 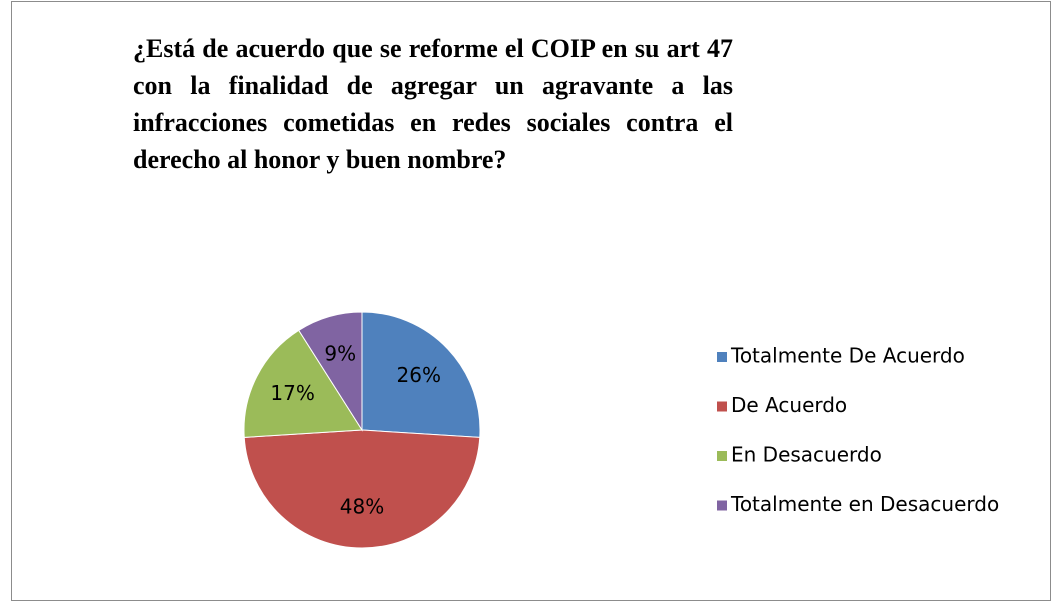 I want to click on data-label: 17%, so click(x=292, y=393).